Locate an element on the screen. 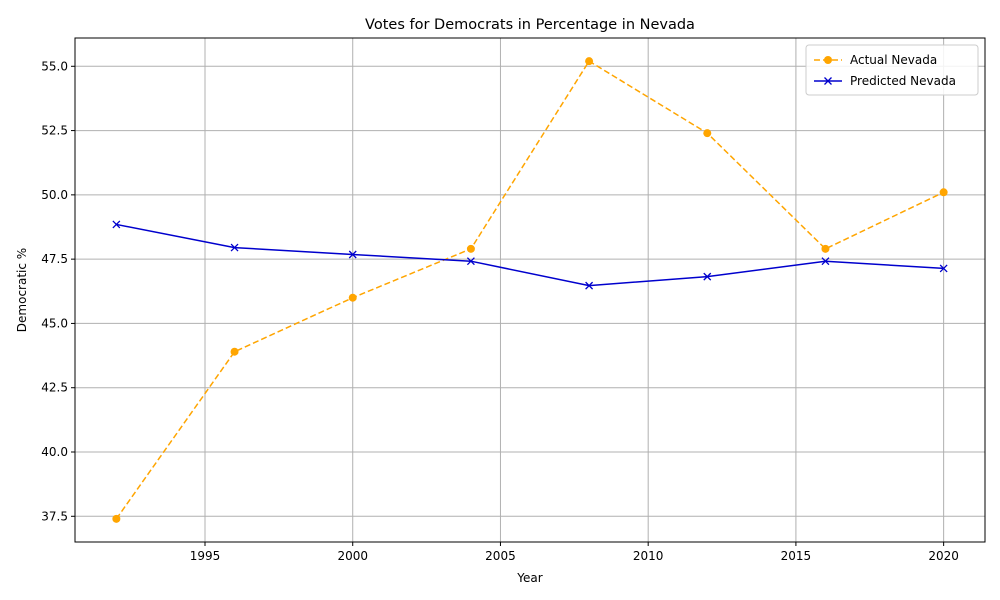 This screenshot has width=1000, height=600. legend-label: Predicted Nevada is located at coordinates (903, 81).